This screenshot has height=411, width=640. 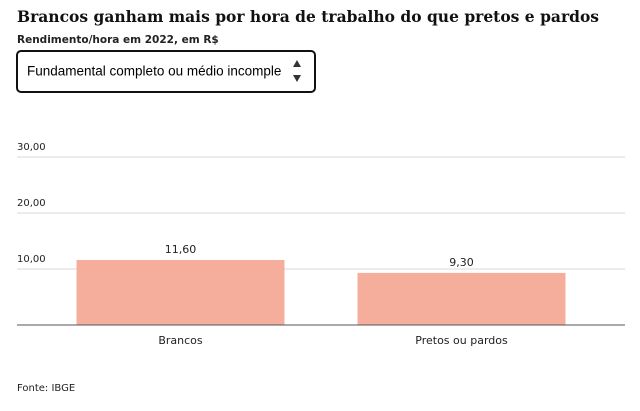 I want to click on x-tick-label: Pretos ou pardos, so click(x=461, y=340).